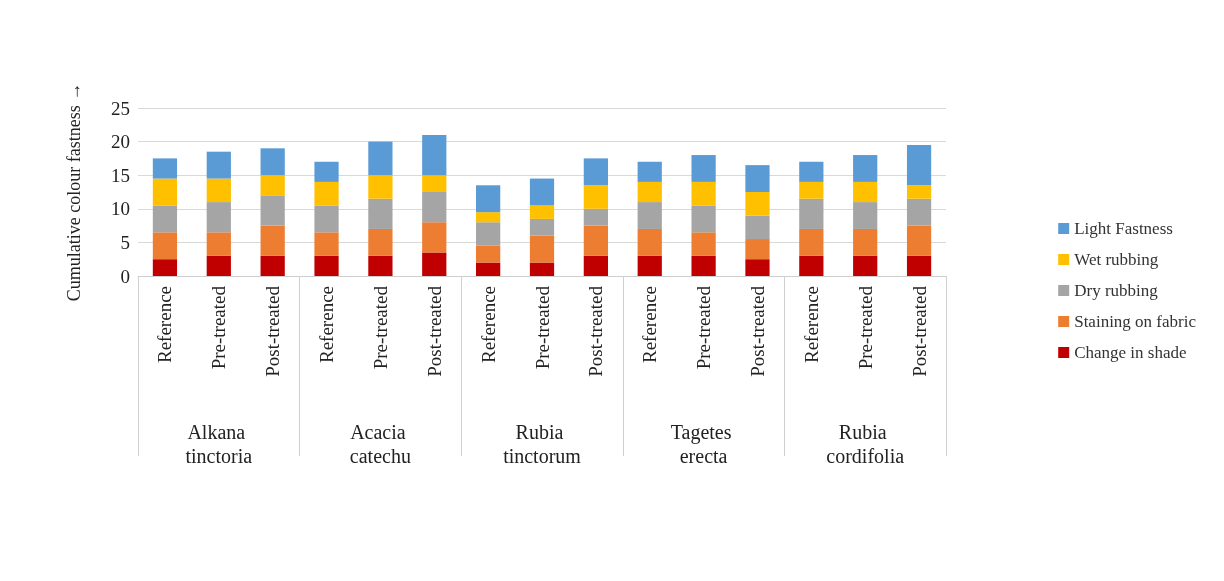 The image size is (1224, 581). What do you see at coordinates (219, 444) in the screenshot?
I see `text: Alkana tinctoria` at bounding box center [219, 444].